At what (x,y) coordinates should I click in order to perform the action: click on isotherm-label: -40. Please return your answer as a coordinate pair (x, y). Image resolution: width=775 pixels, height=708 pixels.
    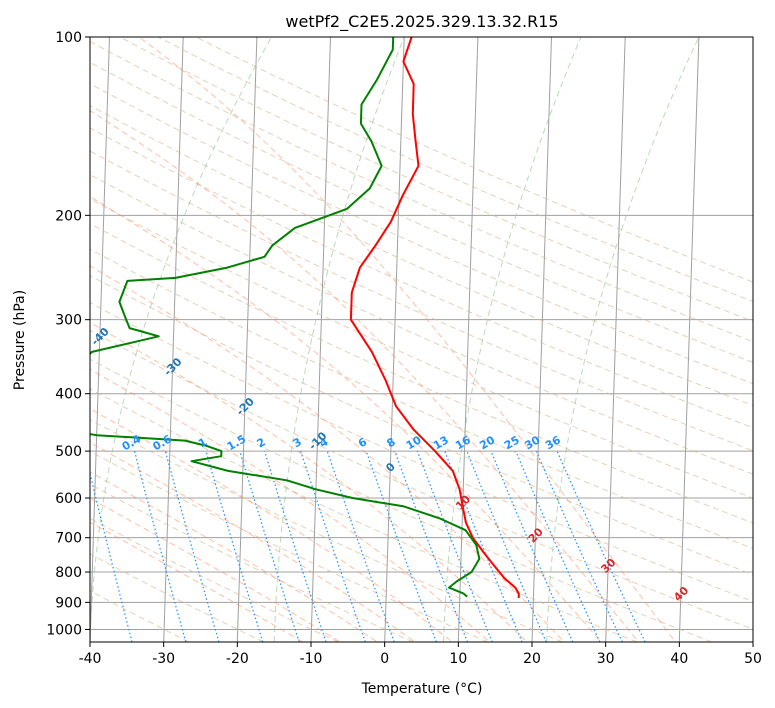
    Looking at the image, I should click on (100, 336).